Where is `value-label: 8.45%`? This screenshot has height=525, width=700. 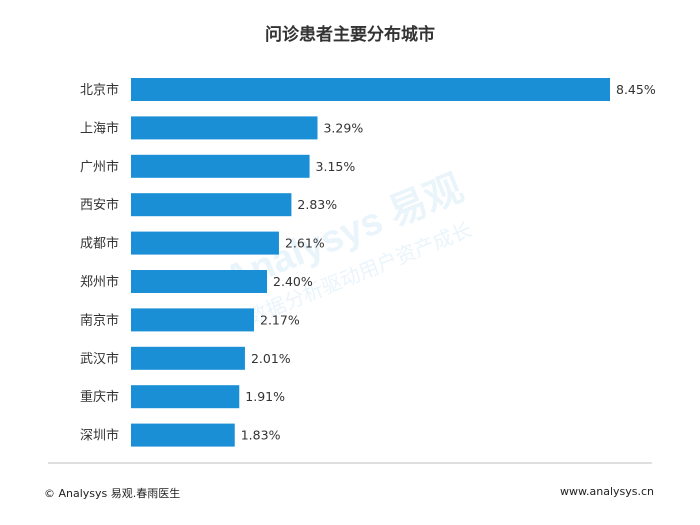 value-label: 8.45% is located at coordinates (636, 89).